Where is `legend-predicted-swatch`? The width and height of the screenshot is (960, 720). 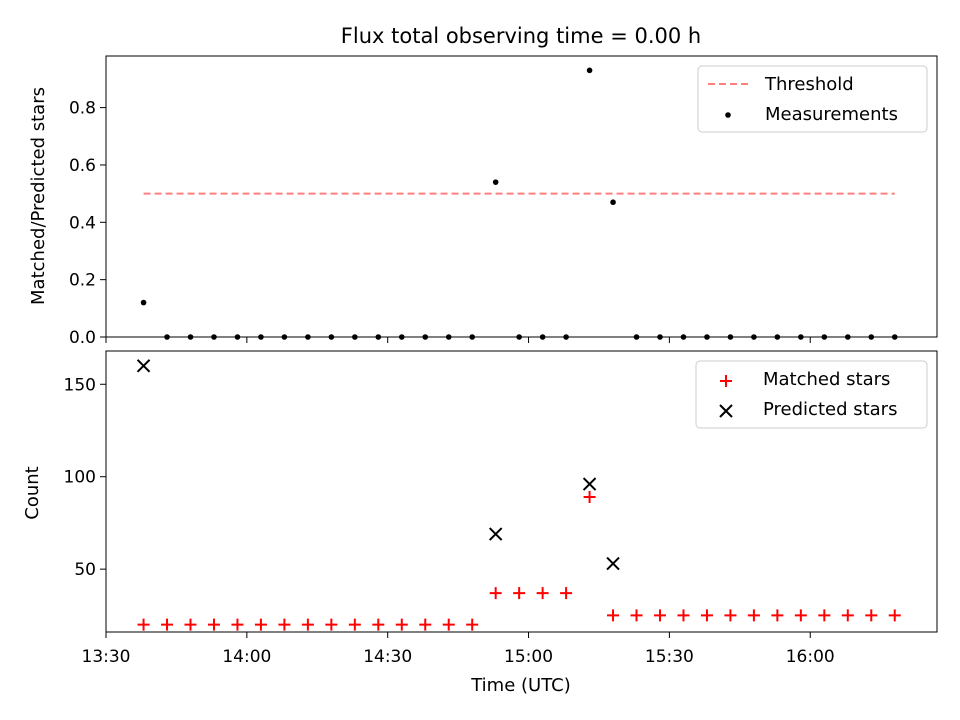 legend-predicted-swatch is located at coordinates (726, 411).